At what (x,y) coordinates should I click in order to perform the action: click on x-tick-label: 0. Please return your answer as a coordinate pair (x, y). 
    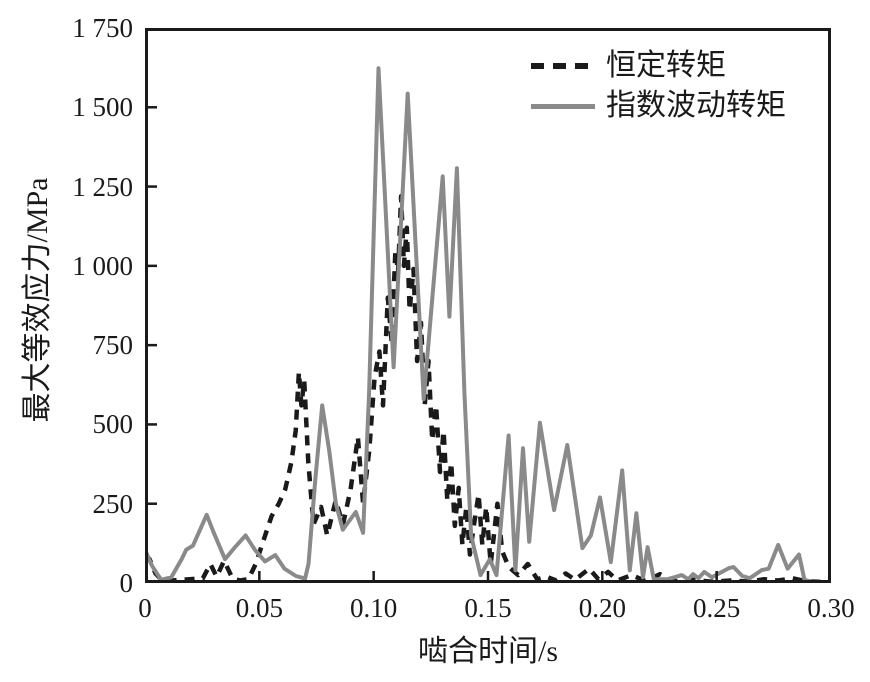
    Looking at the image, I should click on (145, 608).